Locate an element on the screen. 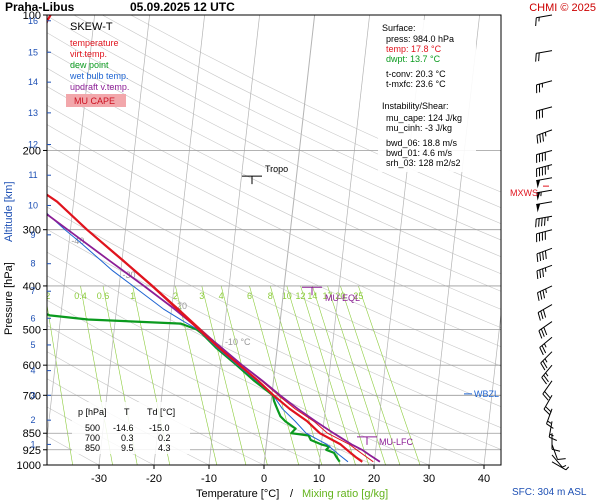 This screenshot has width=600, height=500. altitude-tick-label: 2 is located at coordinates (32, 420).